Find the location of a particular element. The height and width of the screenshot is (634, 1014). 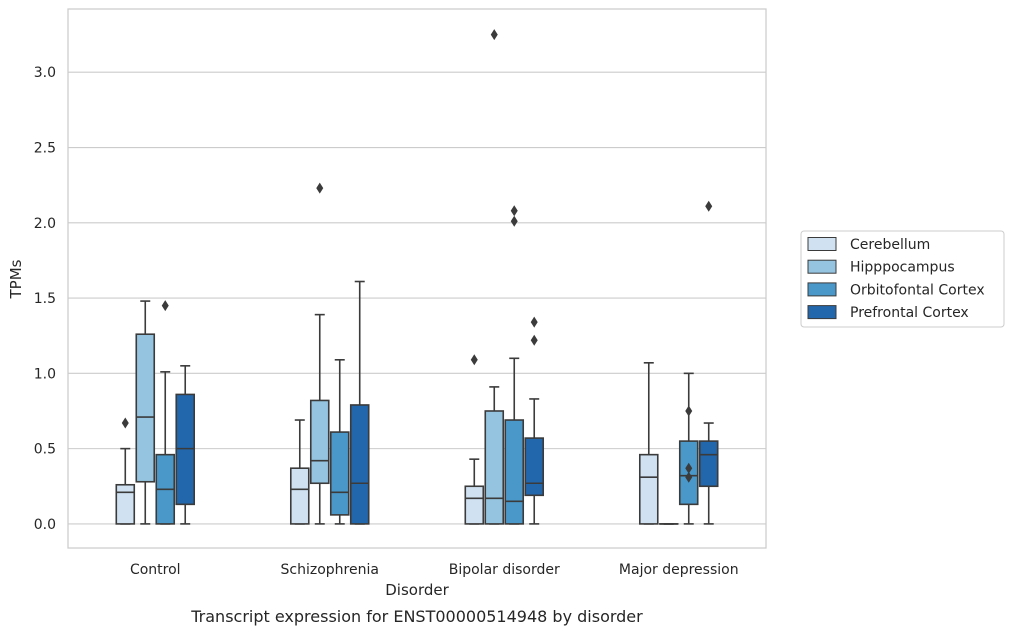

y-tick-label: 3.0 is located at coordinates (45, 73).